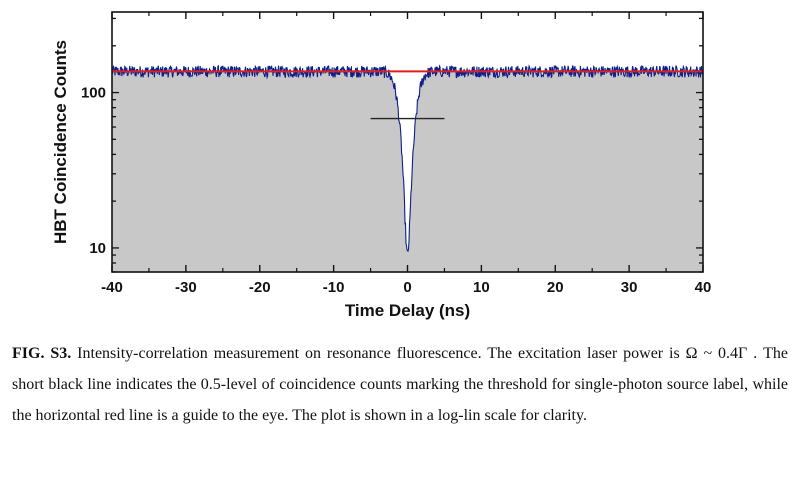  What do you see at coordinates (260, 287) in the screenshot?
I see `x-tick-label: -20` at bounding box center [260, 287].